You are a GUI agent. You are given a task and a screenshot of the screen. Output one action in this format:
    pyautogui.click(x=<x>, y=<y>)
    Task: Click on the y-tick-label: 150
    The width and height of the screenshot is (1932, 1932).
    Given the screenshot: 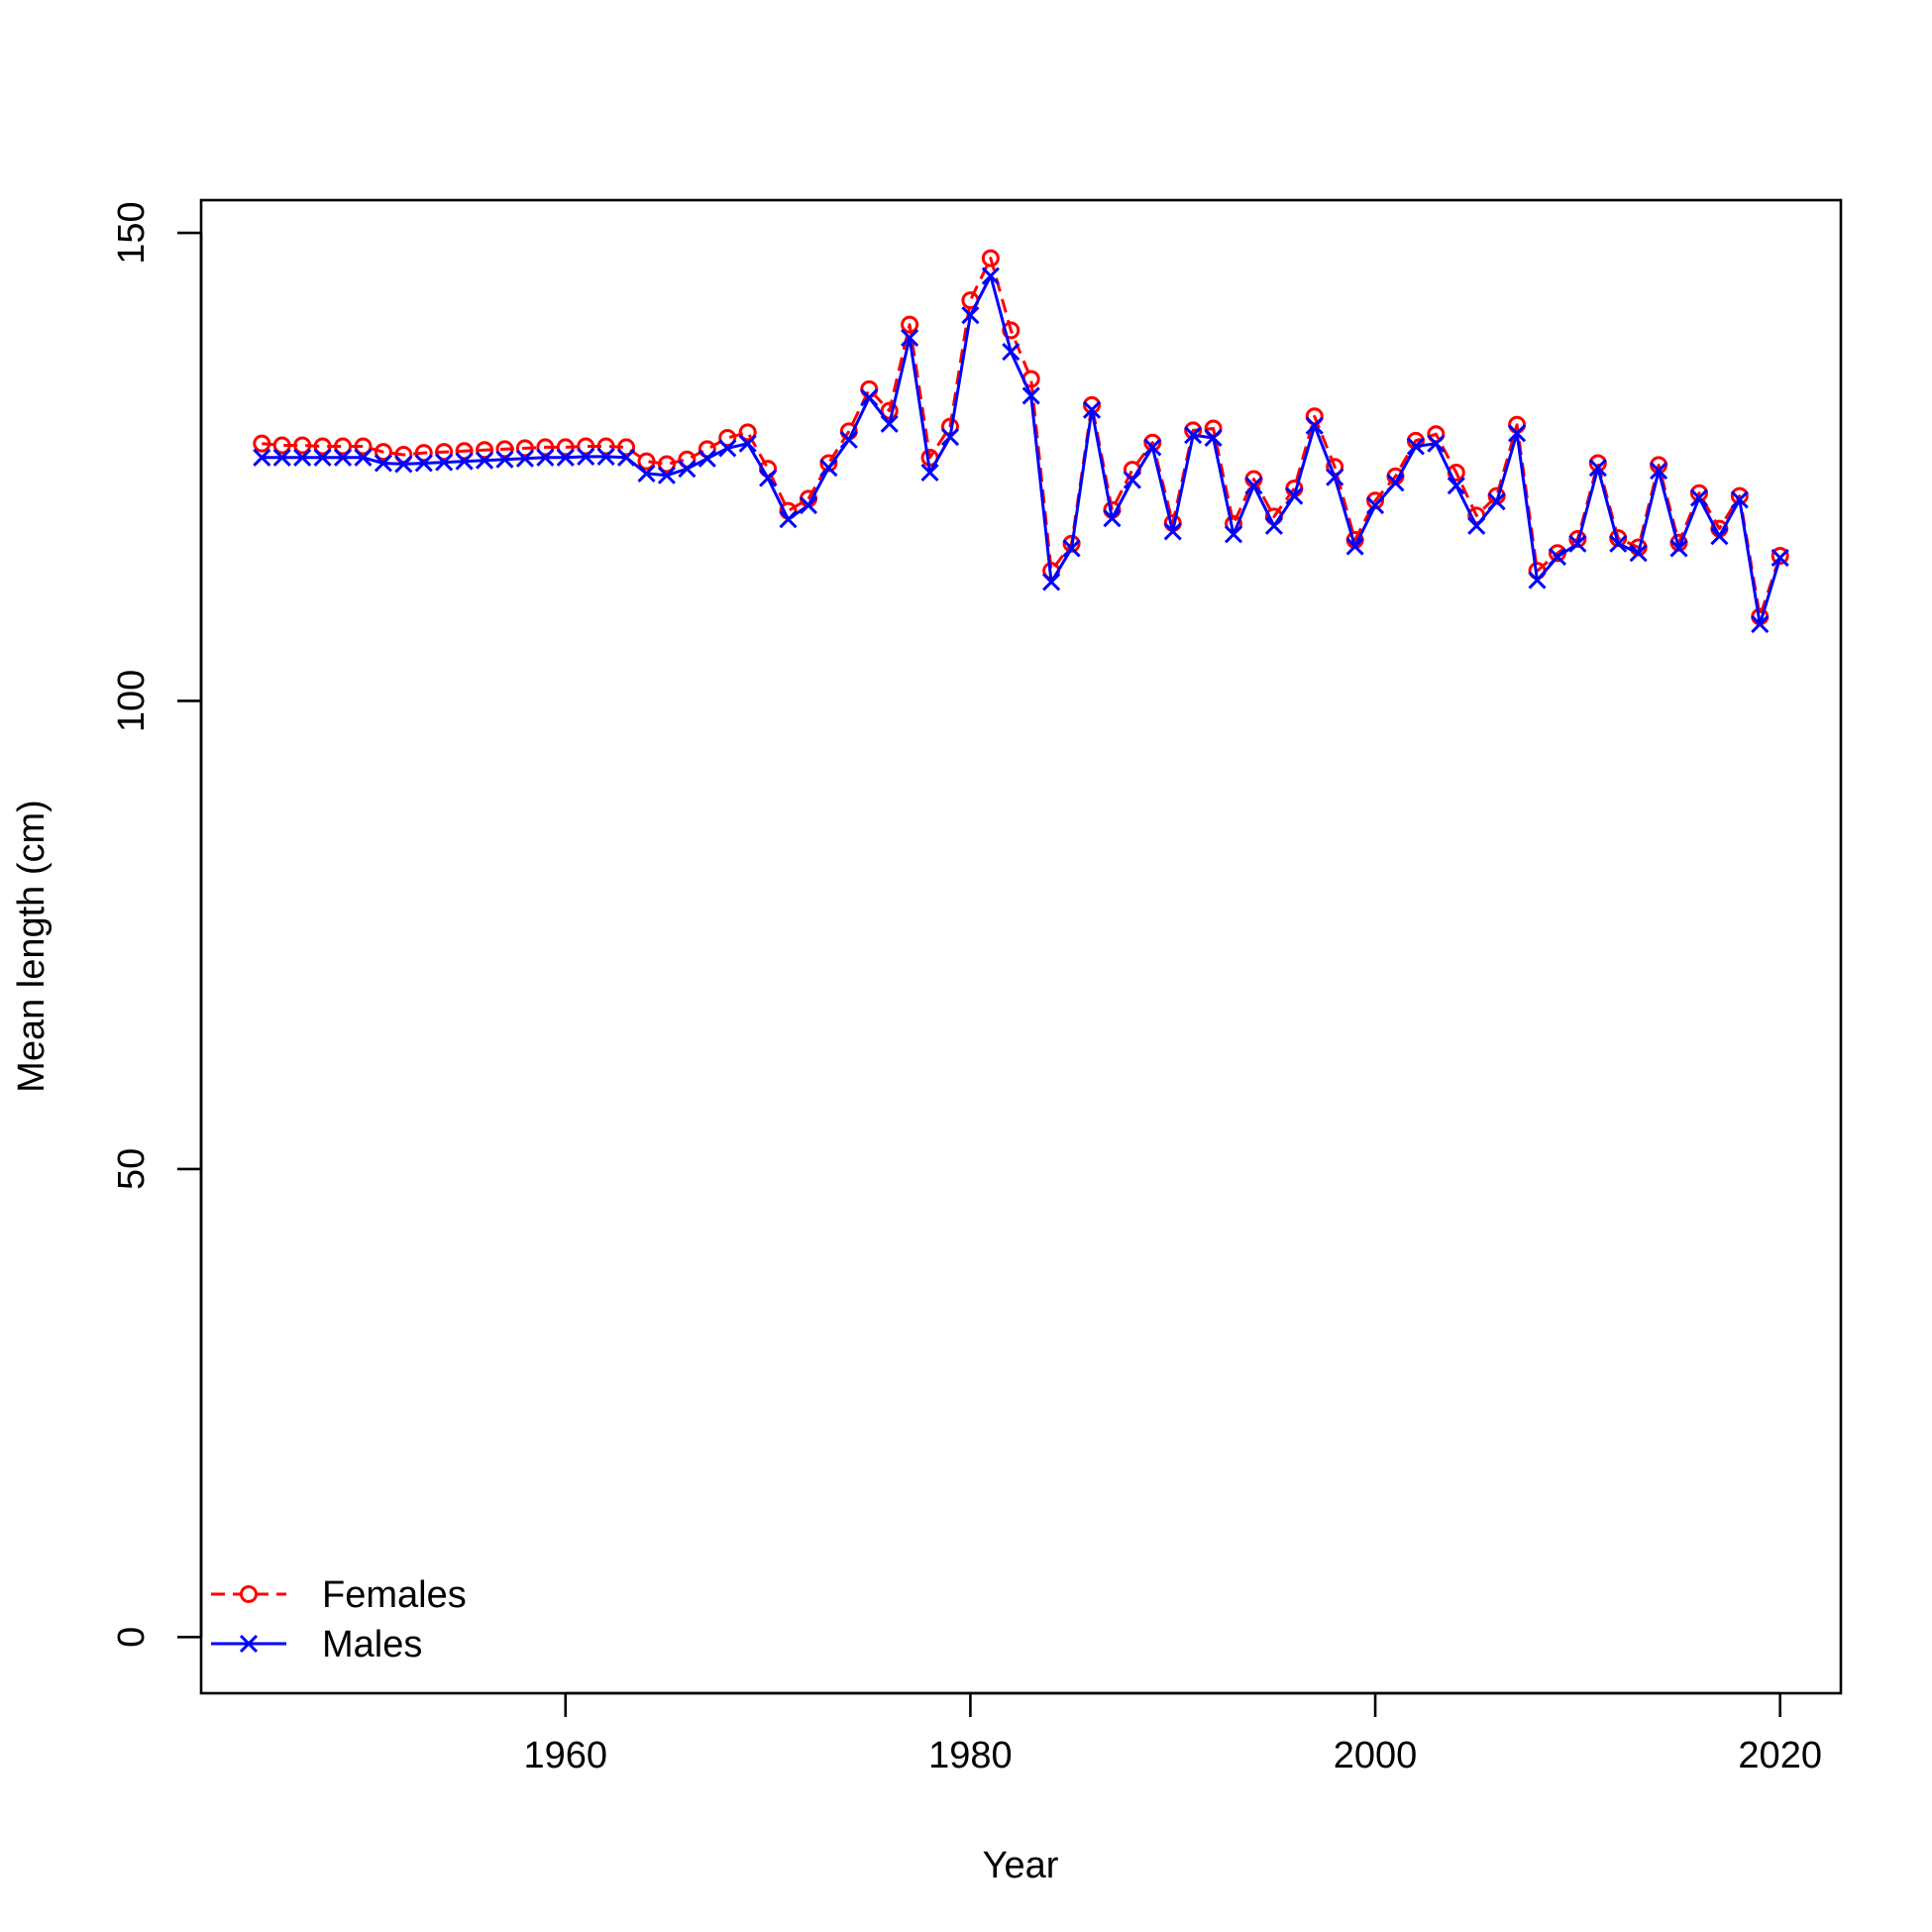 What is the action you would take?
    pyautogui.click(x=132, y=232)
    